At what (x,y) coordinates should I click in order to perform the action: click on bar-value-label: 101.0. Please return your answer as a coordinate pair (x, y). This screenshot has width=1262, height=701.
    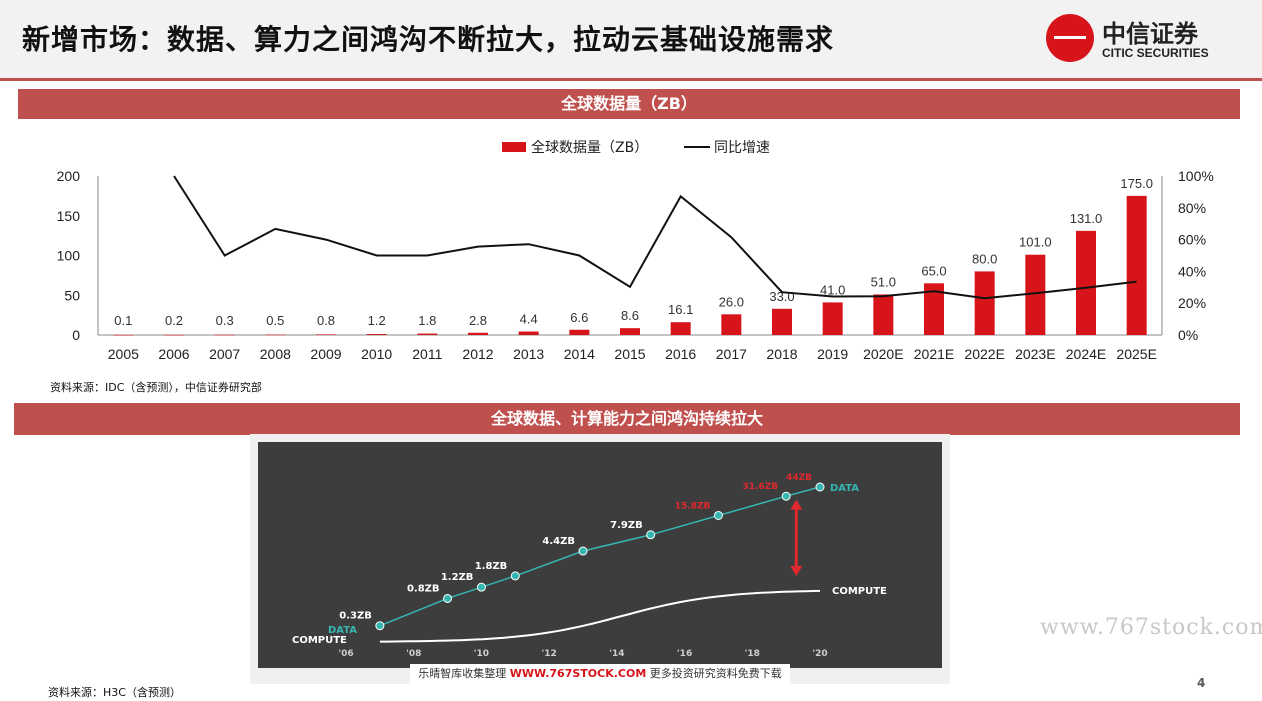
    Looking at the image, I should click on (1035, 242).